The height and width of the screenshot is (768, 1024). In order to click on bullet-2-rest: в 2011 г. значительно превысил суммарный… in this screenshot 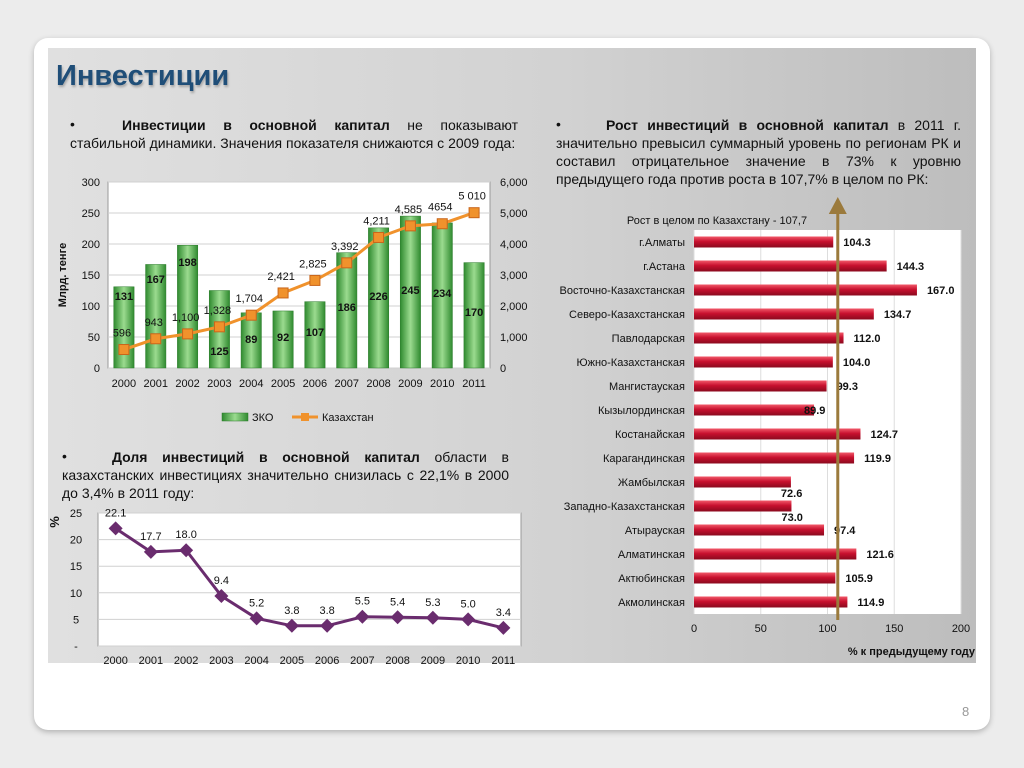, I will do `click(758, 152)`.